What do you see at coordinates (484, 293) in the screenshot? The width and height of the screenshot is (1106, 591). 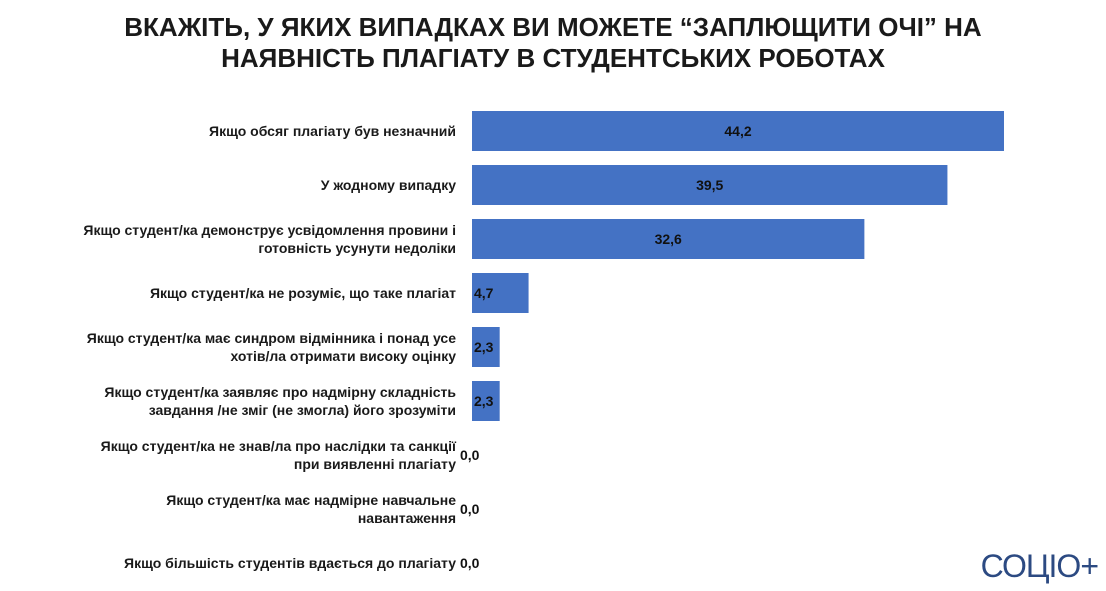 I see `value-label-3: 4,7` at bounding box center [484, 293].